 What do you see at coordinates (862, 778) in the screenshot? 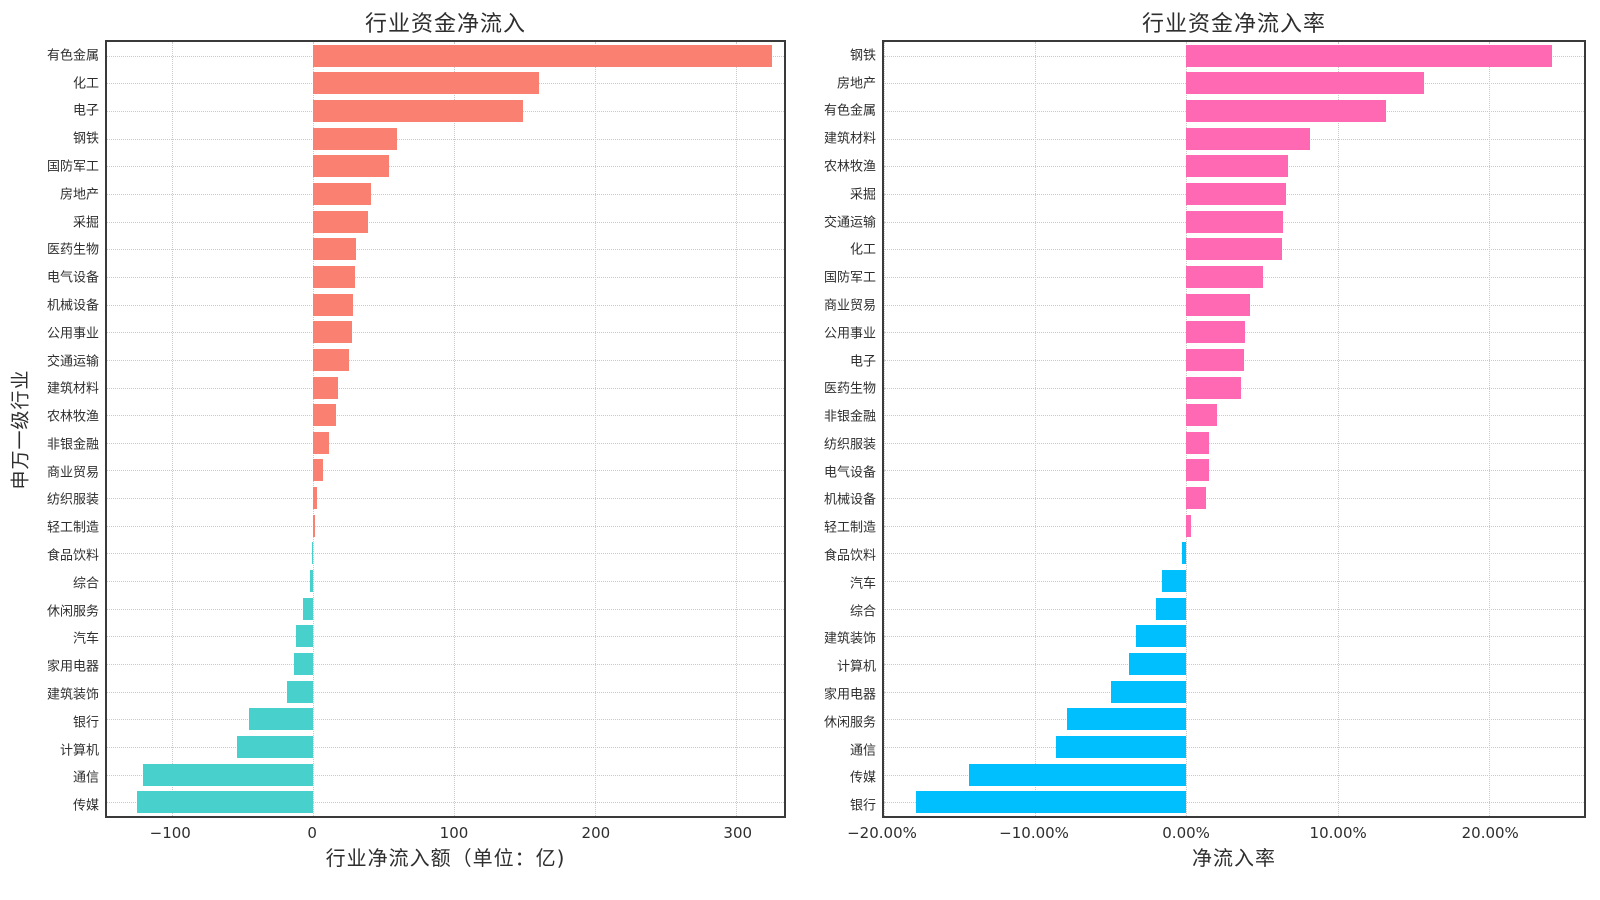
I see `y-tick-label: 传媒` at bounding box center [862, 778].